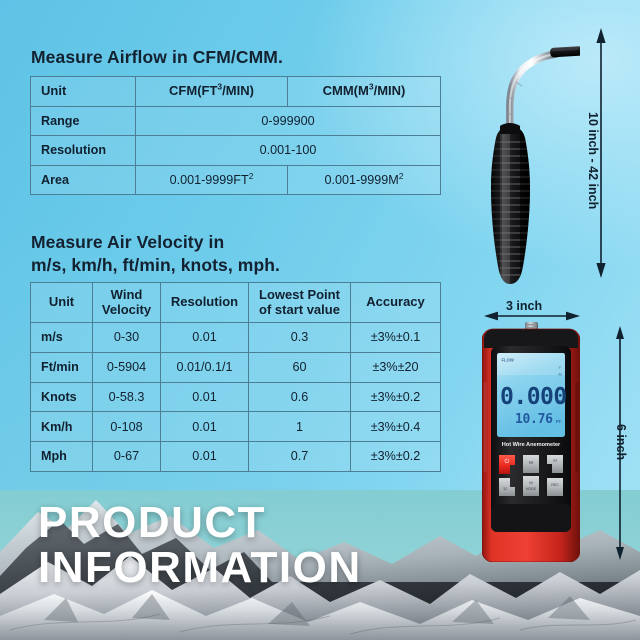  What do you see at coordinates (126, 456) in the screenshot?
I see `cell-wind-velocity: 0-67` at bounding box center [126, 456].